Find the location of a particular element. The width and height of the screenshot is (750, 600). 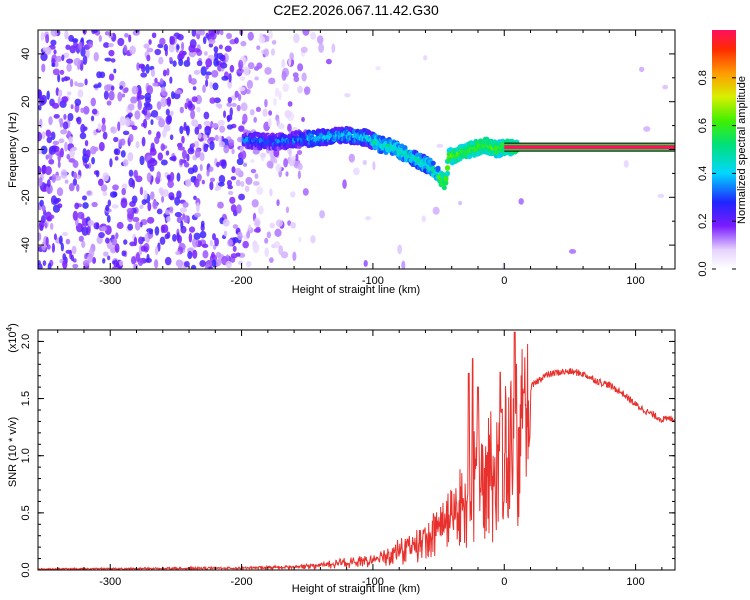

x-tick-label: 0 is located at coordinates (504, 582).